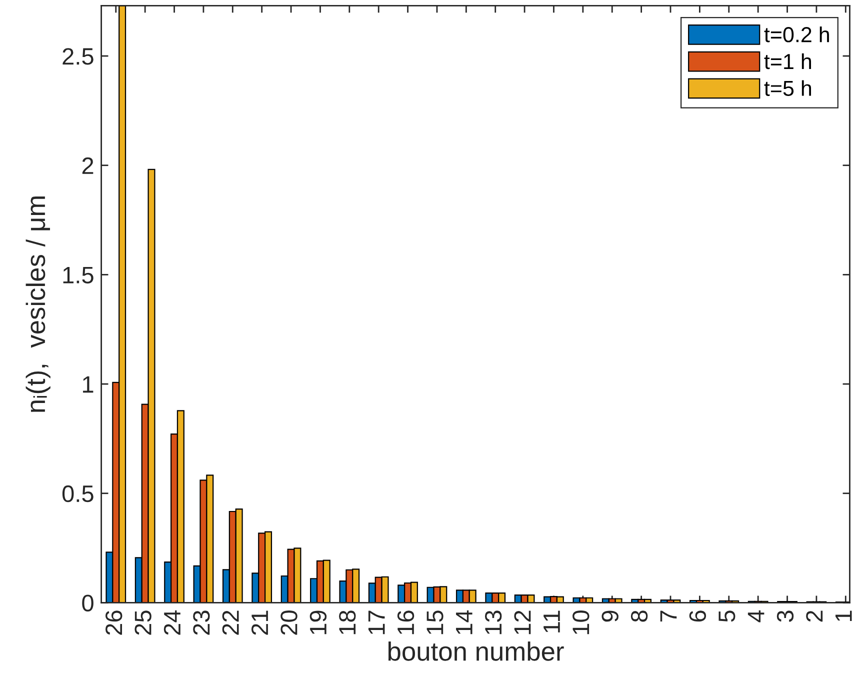 The width and height of the screenshot is (854, 679). What do you see at coordinates (88, 603) in the screenshot?
I see `y-tick-label: 0` at bounding box center [88, 603].